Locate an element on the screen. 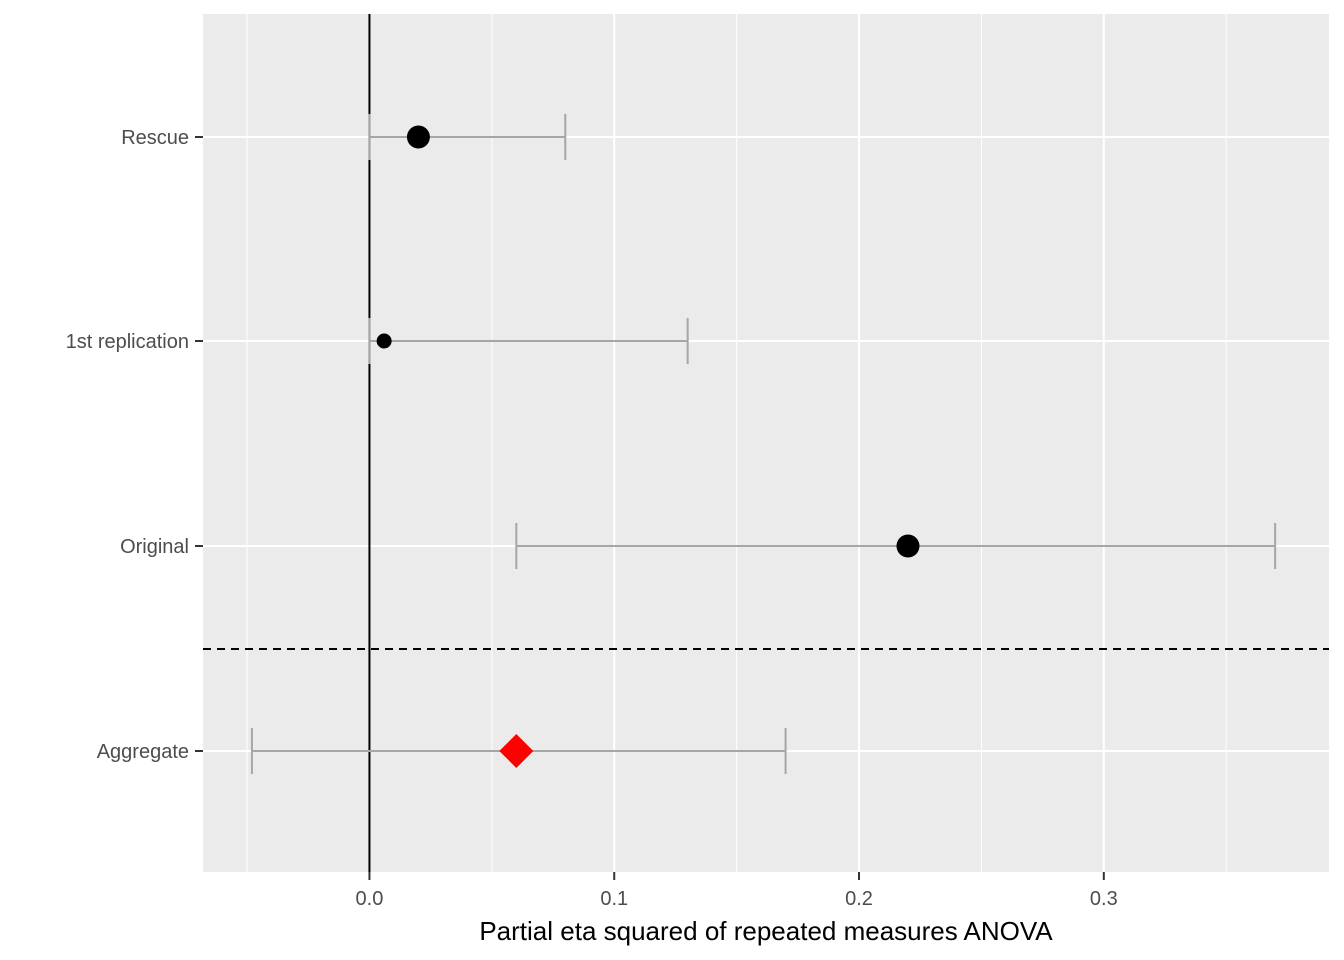 The height and width of the screenshot is (960, 1344). errorbar-rescue is located at coordinates (467, 137).